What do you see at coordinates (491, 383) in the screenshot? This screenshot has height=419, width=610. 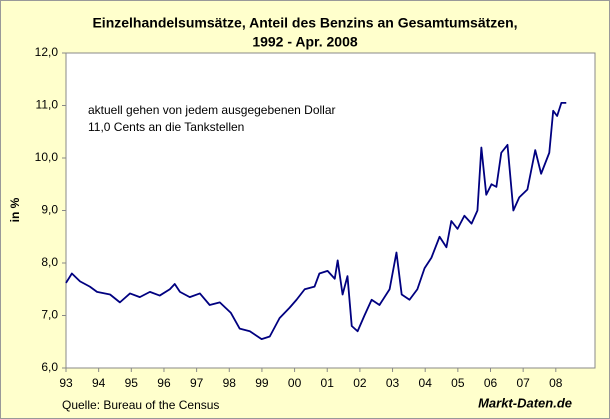 I see `x-tick-label: 06` at bounding box center [491, 383].